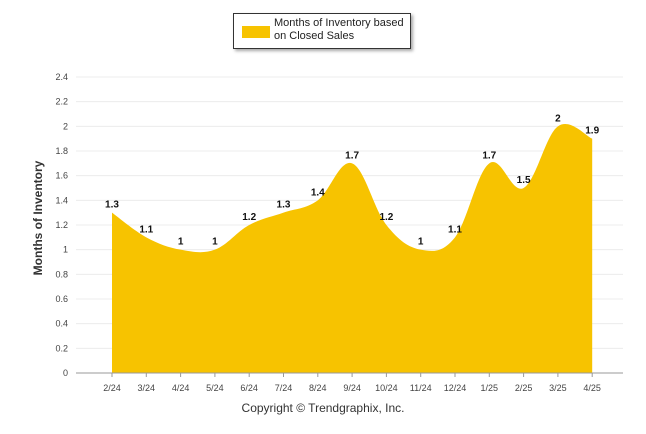 The image size is (646, 434). Describe the element at coordinates (524, 180) in the screenshot. I see `data-label: 1.5` at that location.